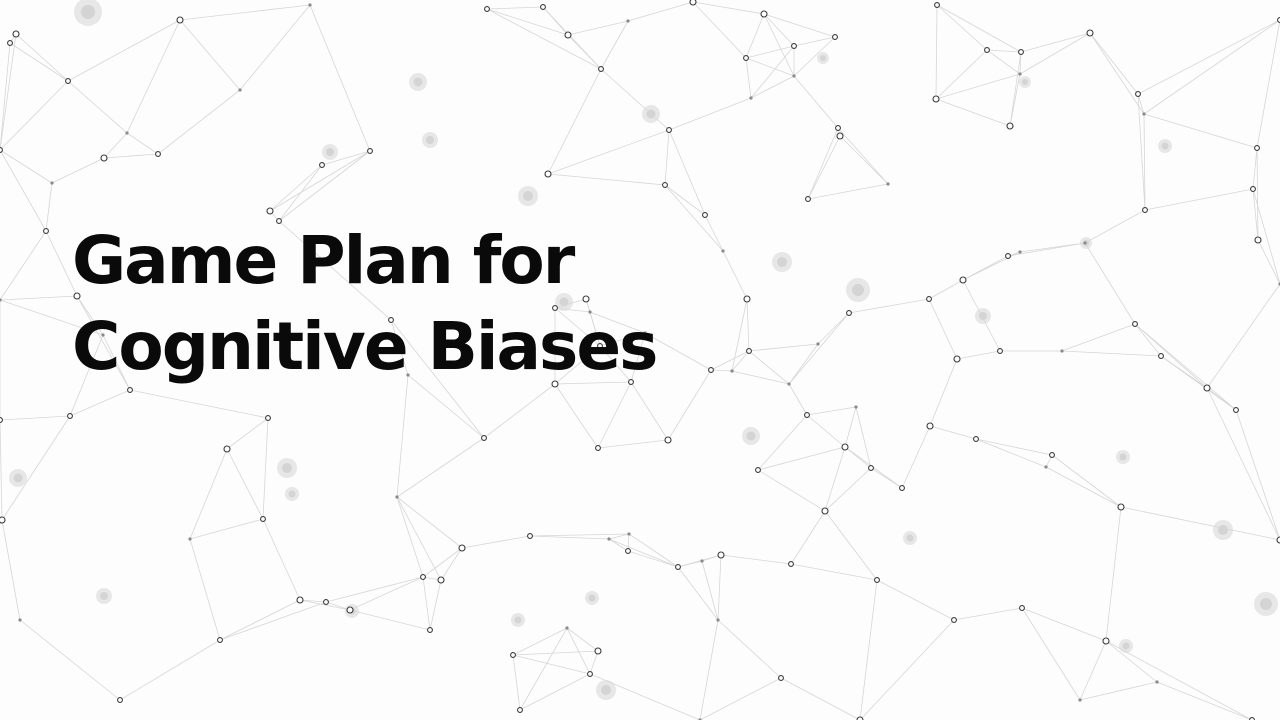 This screenshot has width=1280, height=720. I want to click on title-line-1: Game Plan for, so click(323, 260).